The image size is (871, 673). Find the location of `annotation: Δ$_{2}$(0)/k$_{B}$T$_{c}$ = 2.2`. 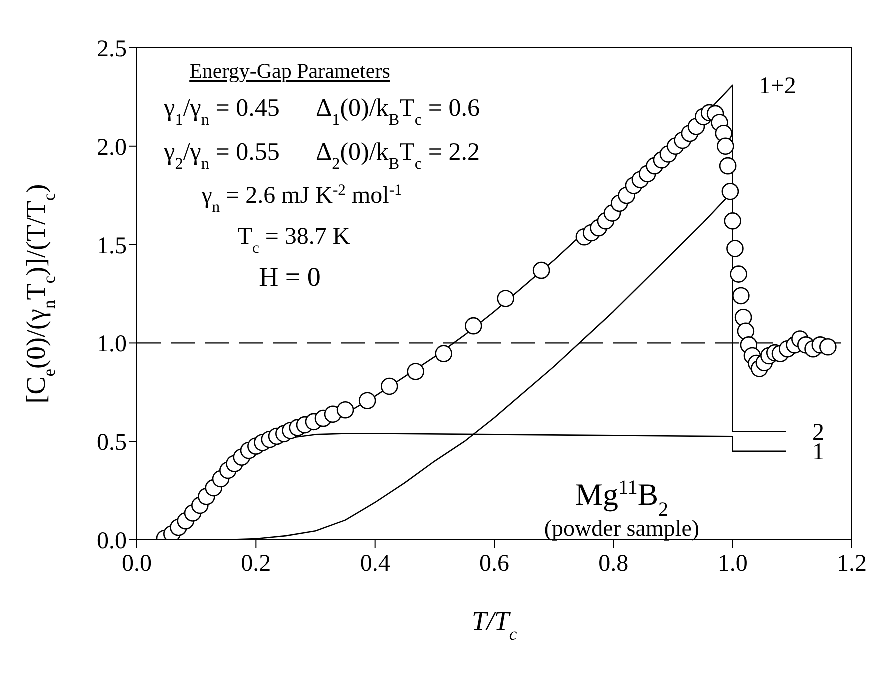

annotation: Δ$_{2}$(0)/k$_{B}$T$_{c}$ = 2.2 is located at coordinates (398, 156).